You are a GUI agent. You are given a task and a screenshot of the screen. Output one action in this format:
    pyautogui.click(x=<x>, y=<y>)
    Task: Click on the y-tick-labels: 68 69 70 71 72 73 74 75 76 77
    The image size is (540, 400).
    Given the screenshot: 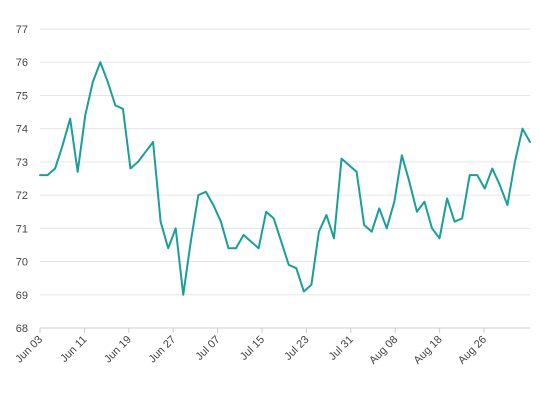 What is the action you would take?
    pyautogui.click(x=22, y=179)
    